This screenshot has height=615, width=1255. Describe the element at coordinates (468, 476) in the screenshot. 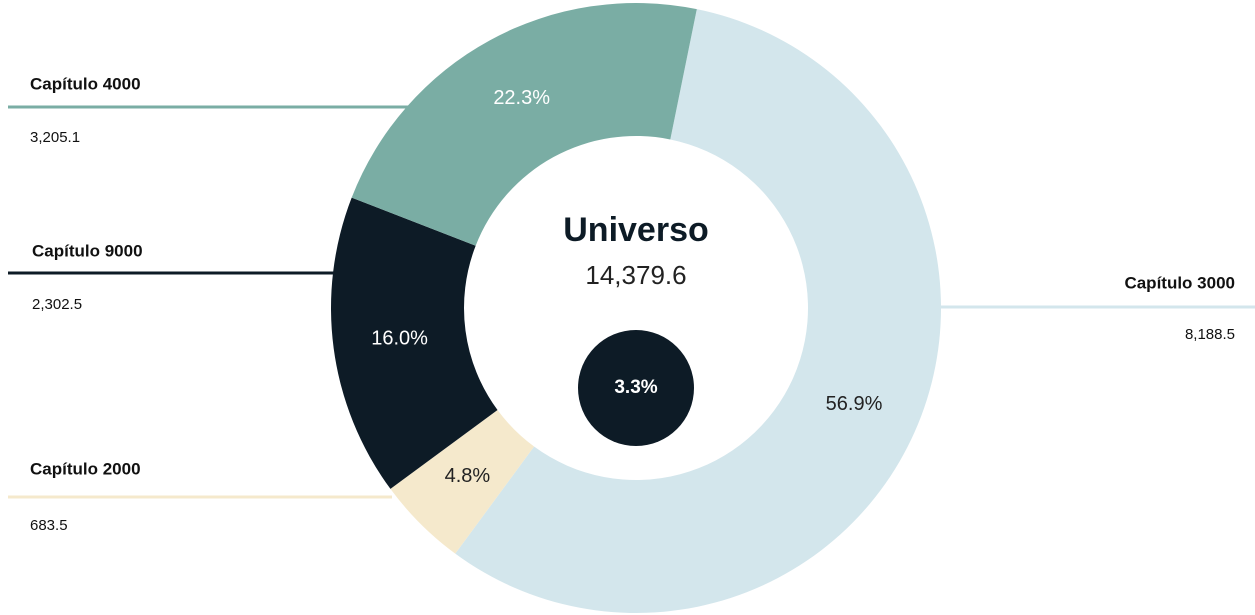

I see `slice-label: 4.8%` at that location.